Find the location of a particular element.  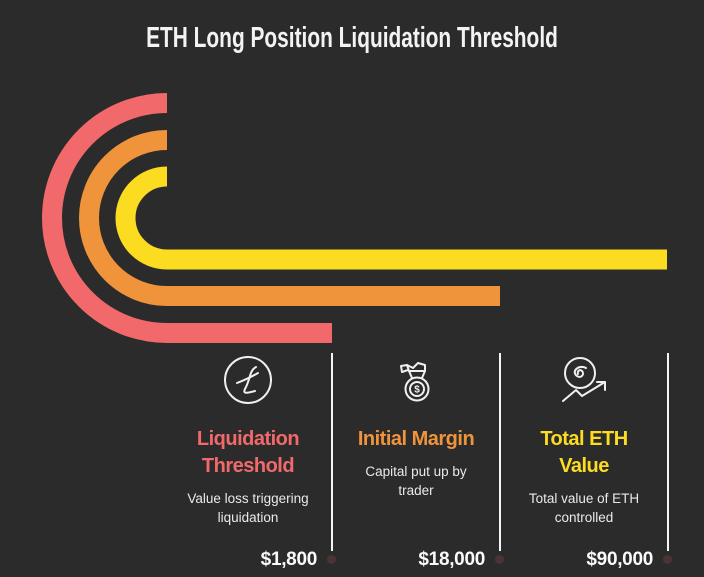

column-value: $90,000 is located at coordinates (619, 559).